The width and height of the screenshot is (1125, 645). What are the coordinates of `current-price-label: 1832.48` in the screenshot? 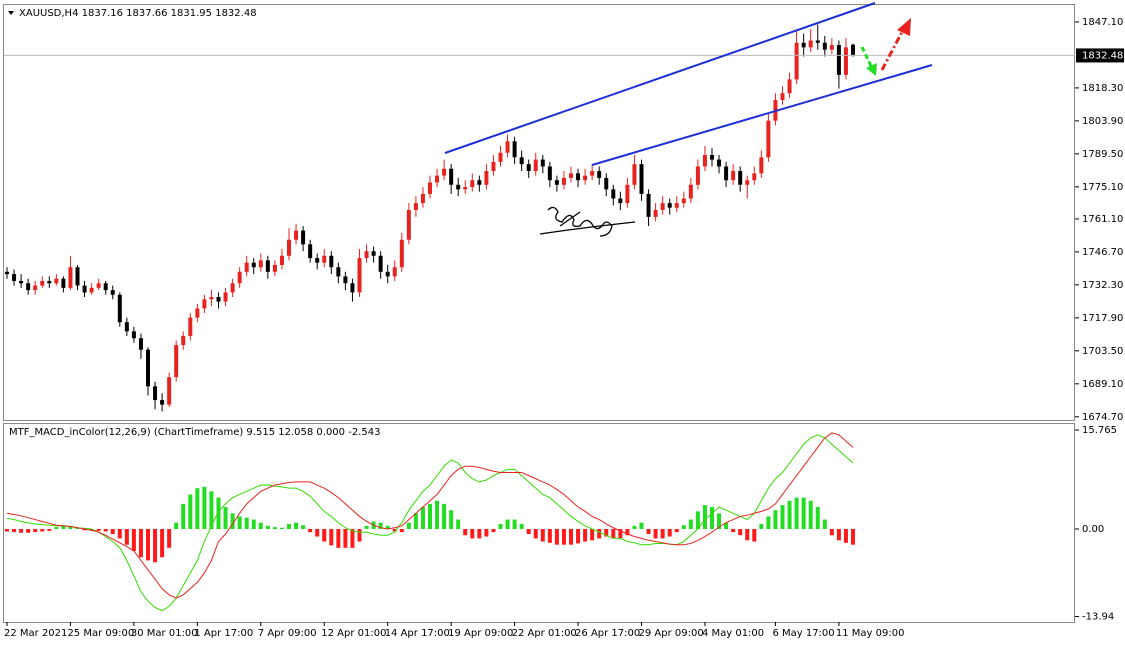 It's located at (1102, 55).